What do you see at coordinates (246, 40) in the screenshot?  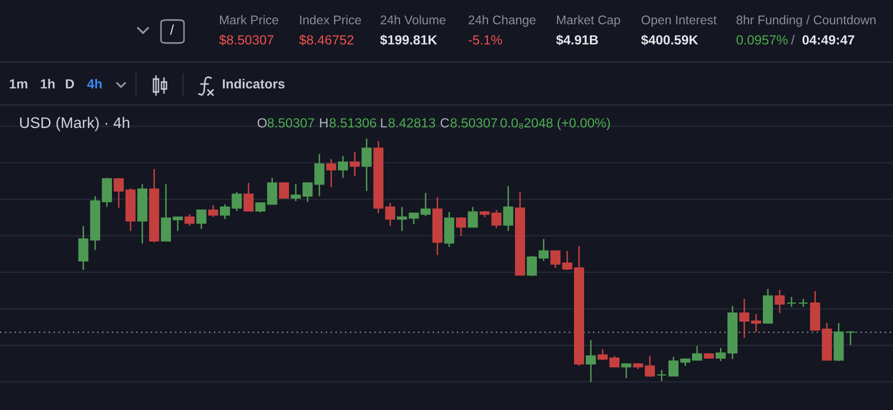 I see `text: $8.50307` at bounding box center [246, 40].